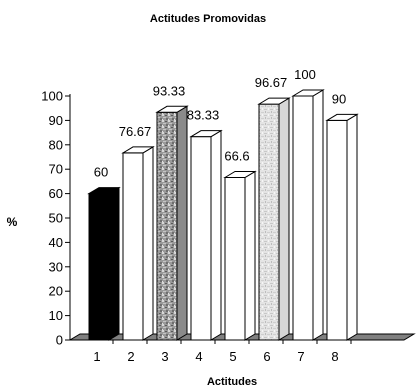  I want to click on y-tick-label: 30, so click(56, 266).